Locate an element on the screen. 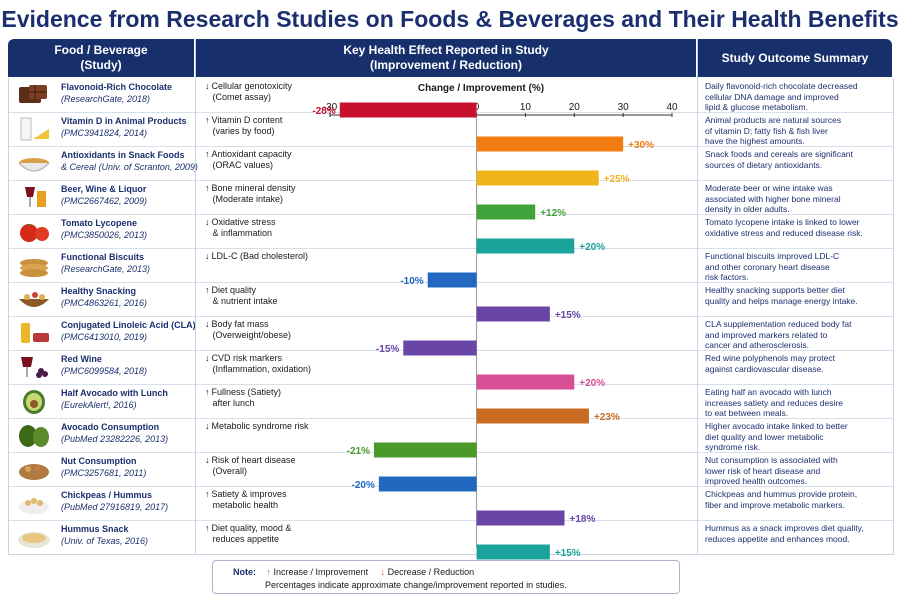  arrow-down-icon: ↓ is located at coordinates (383, 572).